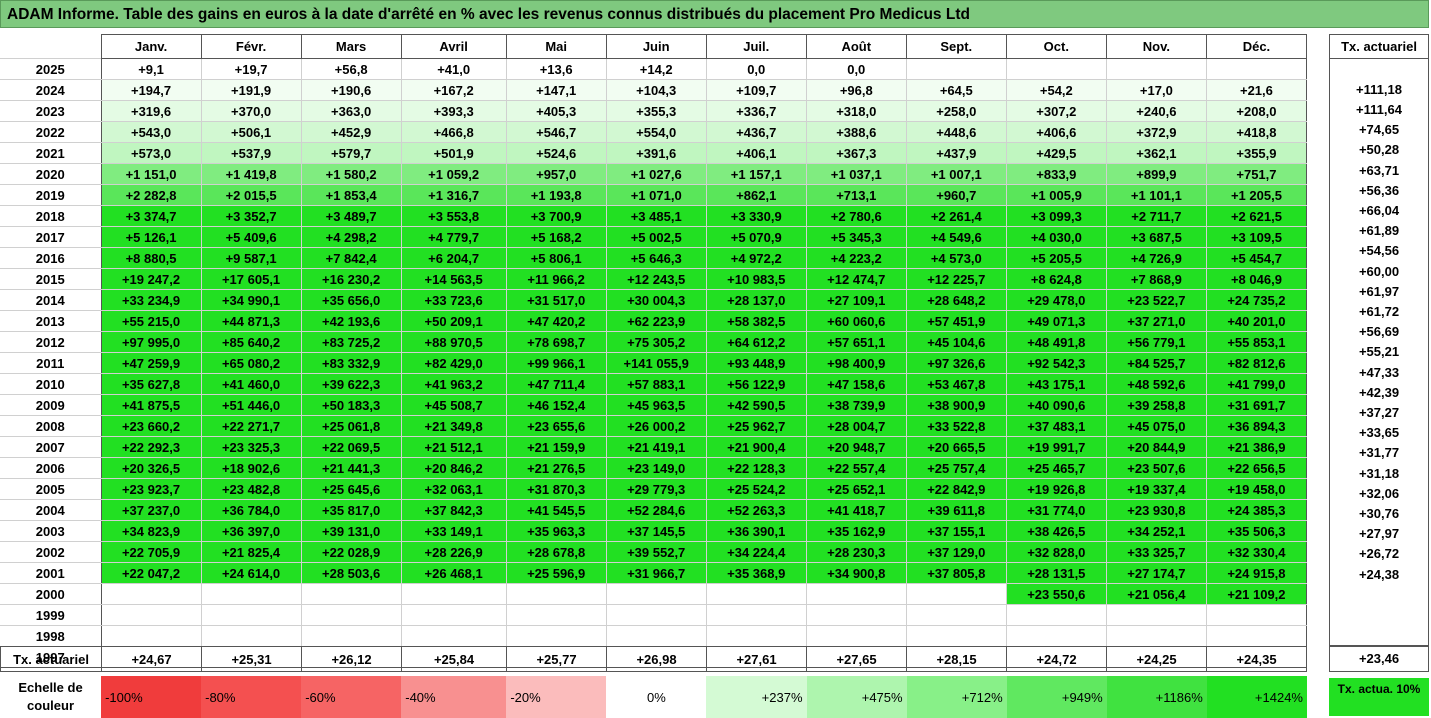  What do you see at coordinates (1379, 311) in the screenshot?
I see `tx-actuariel-cell: +61,72` at bounding box center [1379, 311].